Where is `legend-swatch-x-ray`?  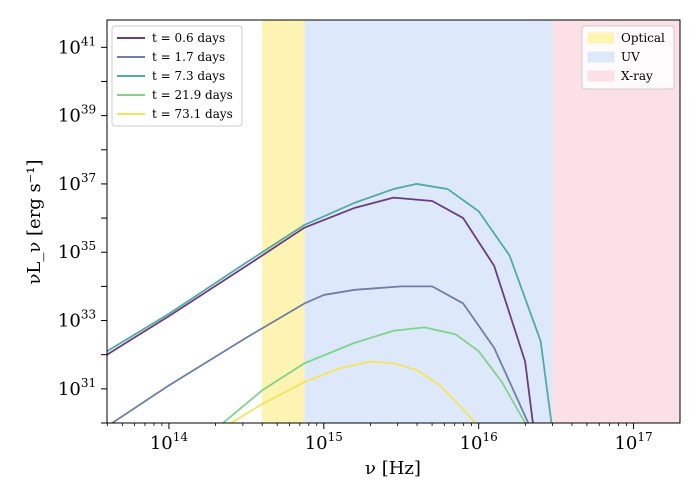
legend-swatch-x-ray is located at coordinates (601, 76).